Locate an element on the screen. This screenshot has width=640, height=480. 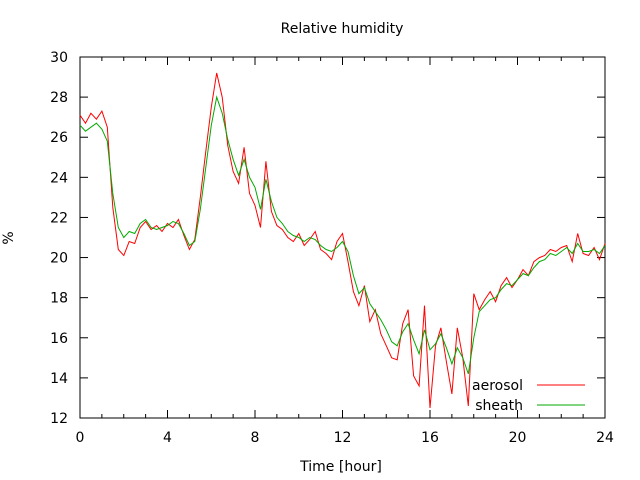
x-axis-title: Time [hour] is located at coordinates (340, 467).